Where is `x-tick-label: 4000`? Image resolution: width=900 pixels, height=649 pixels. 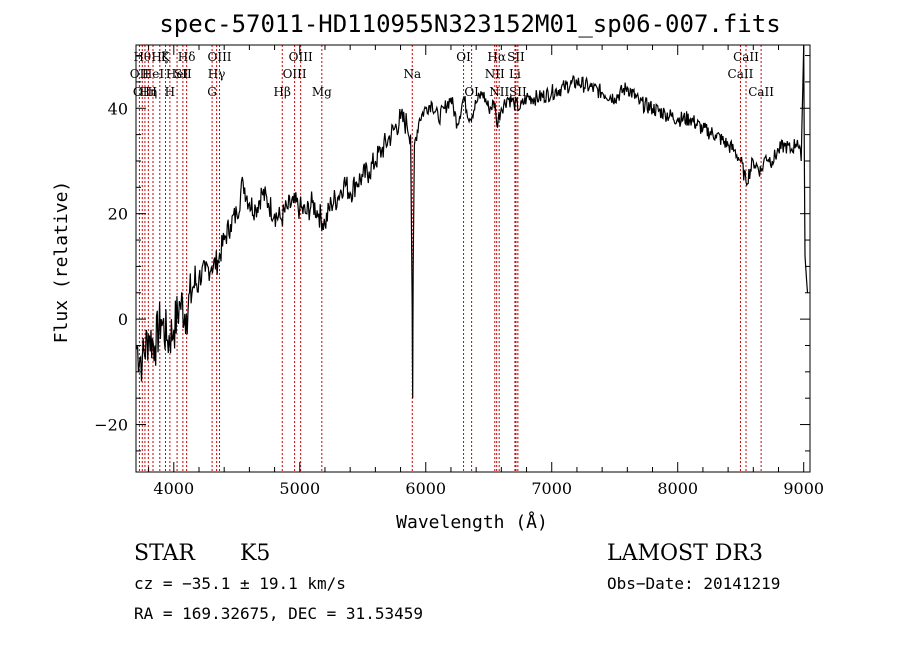
x-tick-label: 4000 is located at coordinates (173, 488).